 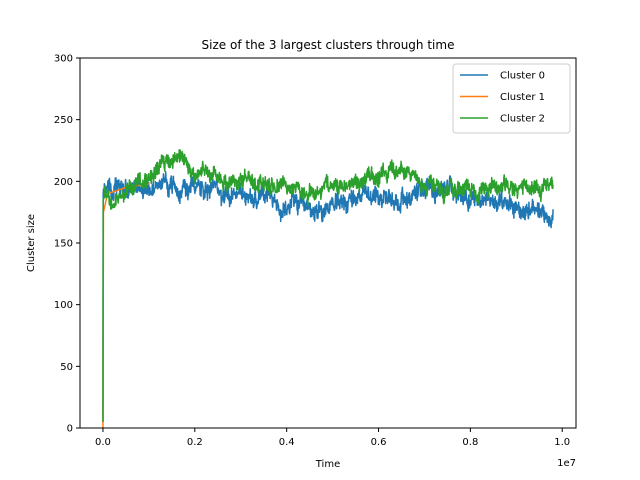 I want to click on x-tick-label: 0.8, so click(x=470, y=442).